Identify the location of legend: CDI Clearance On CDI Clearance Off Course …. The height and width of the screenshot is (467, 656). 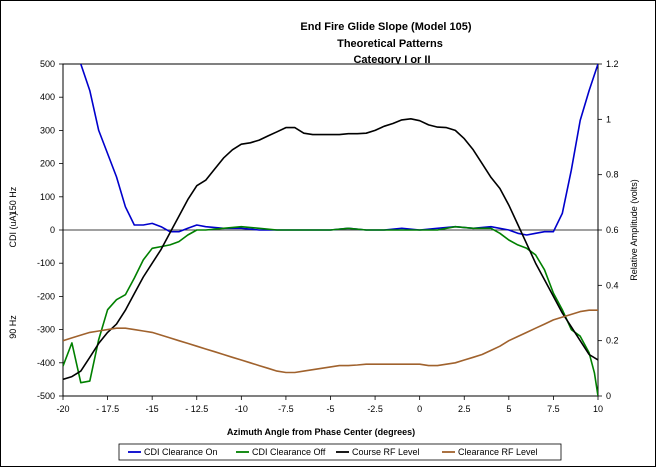
(340, 452).